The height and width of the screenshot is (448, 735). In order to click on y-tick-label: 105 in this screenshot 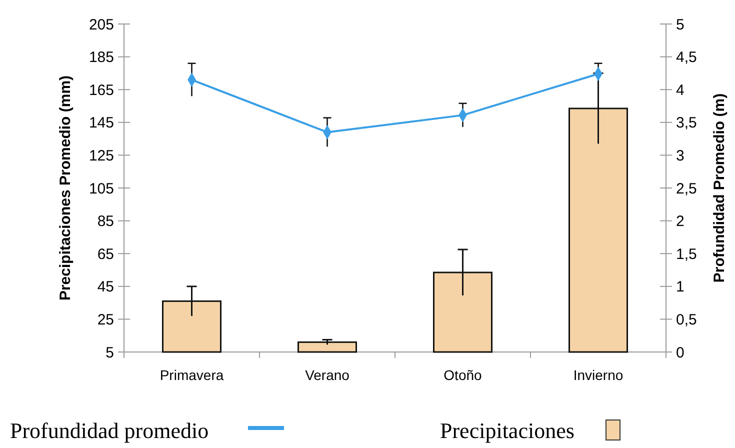, I will do `click(101, 189)`.